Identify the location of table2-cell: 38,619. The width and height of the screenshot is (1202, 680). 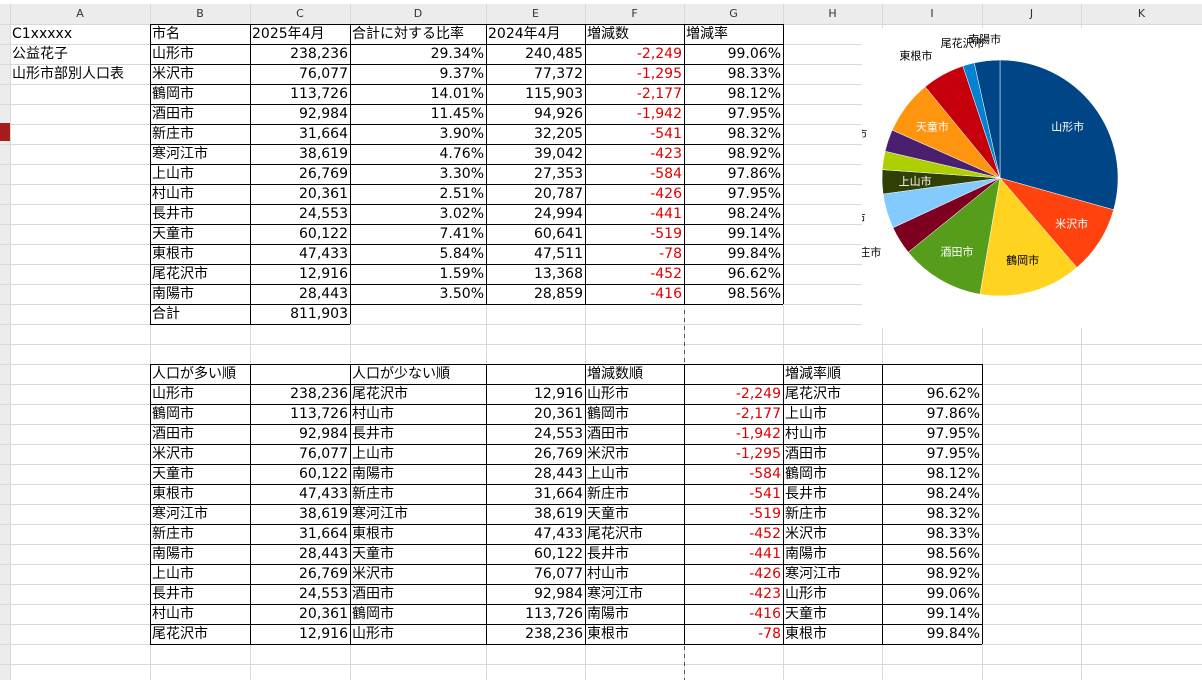
(323, 514).